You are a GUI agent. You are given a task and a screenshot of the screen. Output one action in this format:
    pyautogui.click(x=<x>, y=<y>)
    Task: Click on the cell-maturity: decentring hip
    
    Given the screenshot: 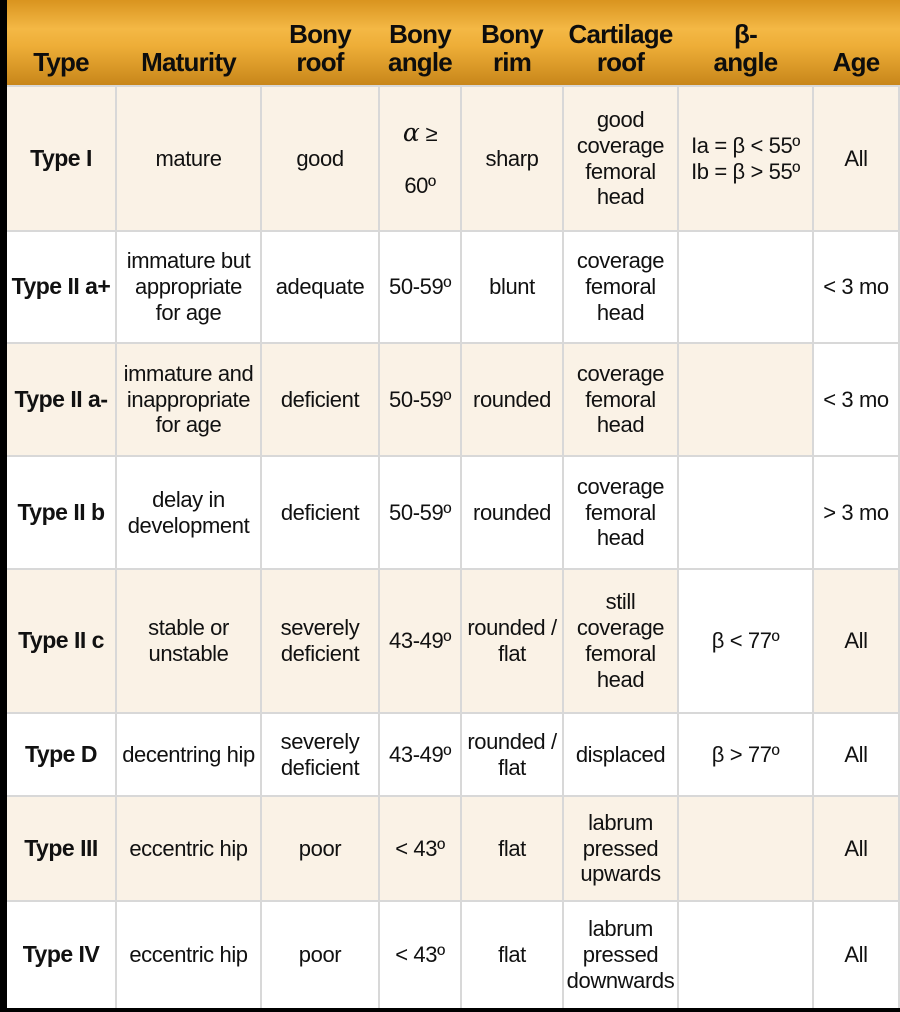 What is the action you would take?
    pyautogui.click(x=188, y=754)
    